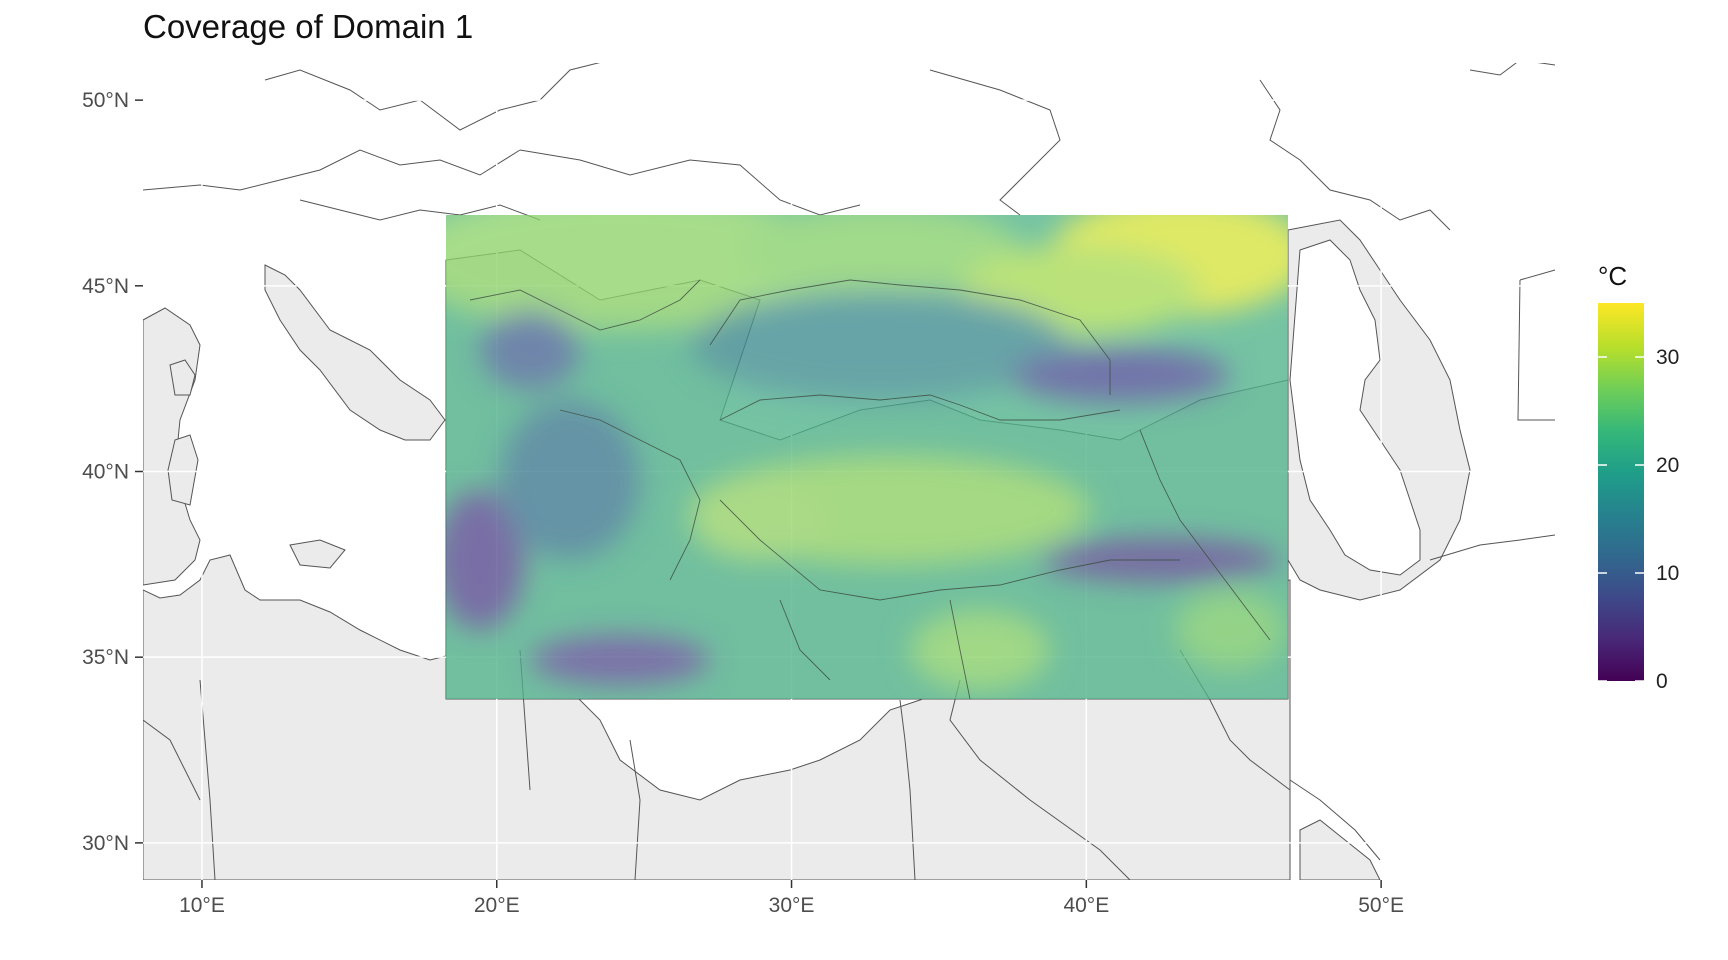  Describe the element at coordinates (317, 554) in the screenshot. I see `sicily-land` at that location.